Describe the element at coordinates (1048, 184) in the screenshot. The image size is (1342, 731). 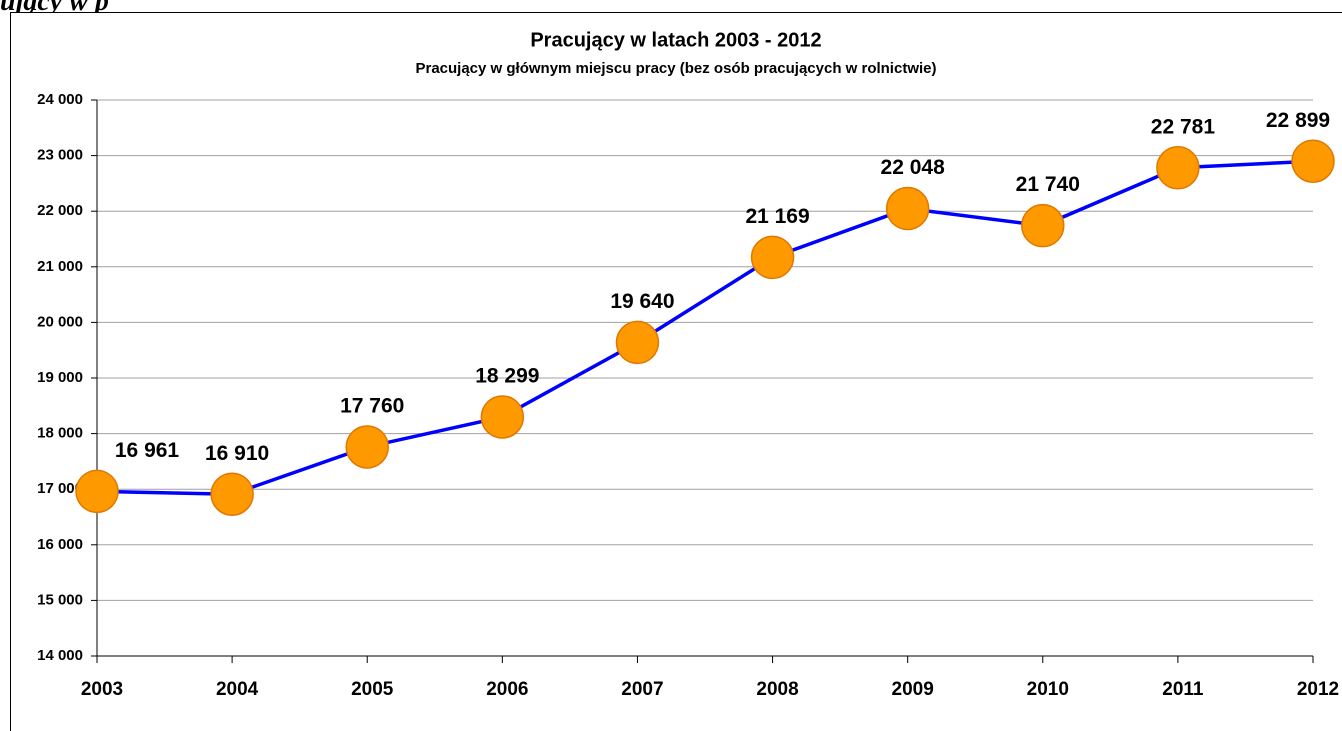
I see `data-label: 21 740` at that location.